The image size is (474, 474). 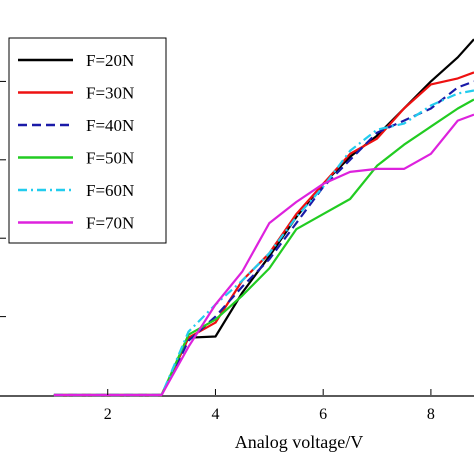 What do you see at coordinates (323, 414) in the screenshot?
I see `x-tick-label: 6` at bounding box center [323, 414].